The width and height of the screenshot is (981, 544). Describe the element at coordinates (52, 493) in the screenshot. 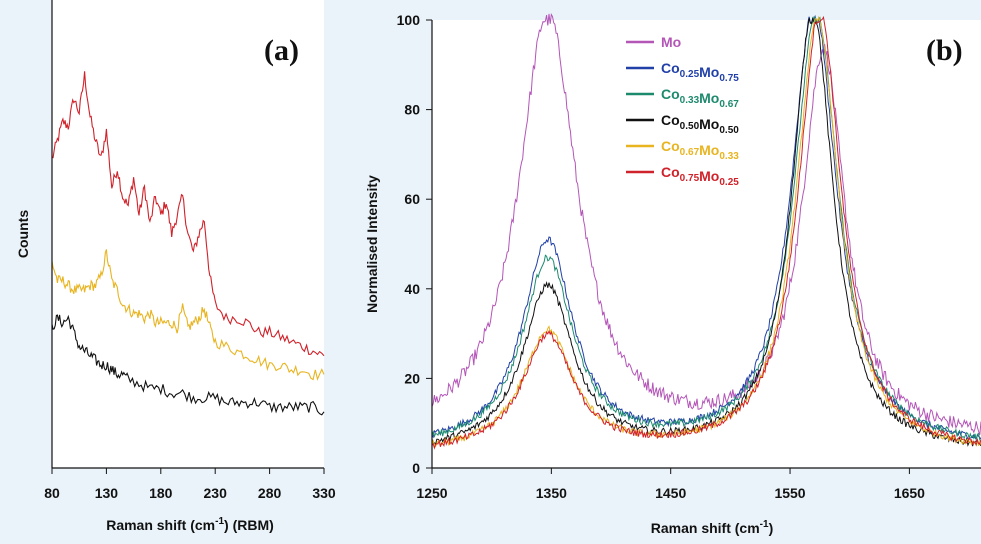

I see `panel-a-x-tick-label: 80` at that location.